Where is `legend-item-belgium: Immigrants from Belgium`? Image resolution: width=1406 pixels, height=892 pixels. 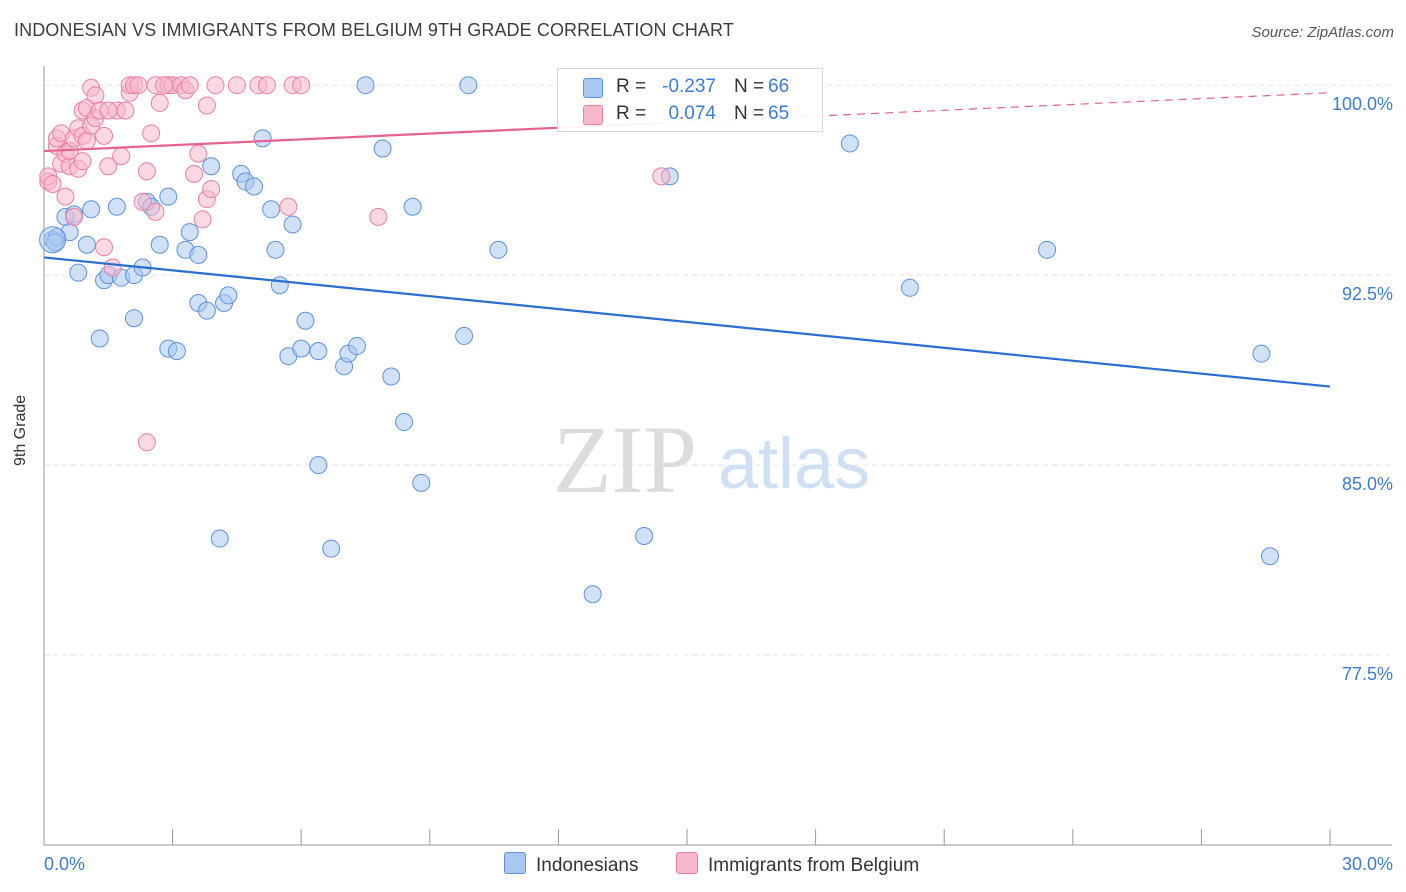
legend-item-belgium: Immigrants from Belgium is located at coordinates (797, 864).